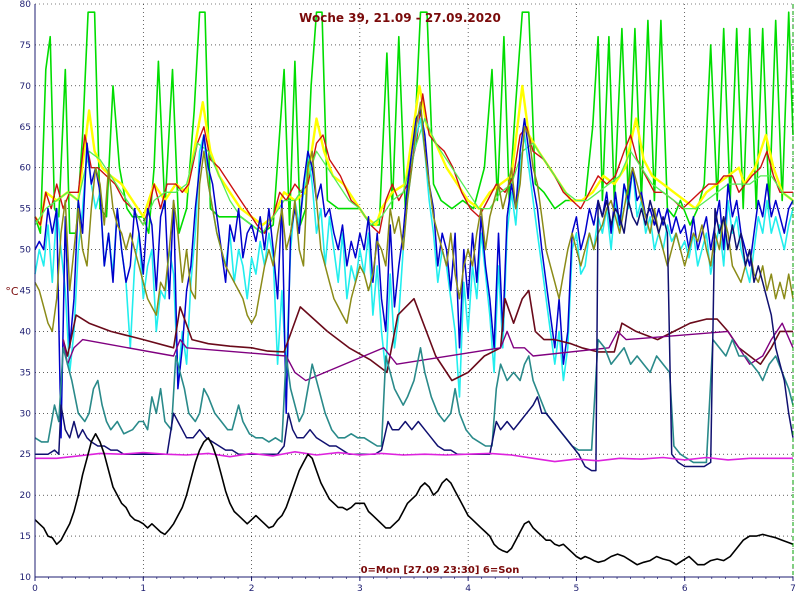 Image resolution: width=800 pixels, height=600 pixels. Describe the element at coordinates (252, 589) in the screenshot. I see `x-tick-label: 2` at that location.